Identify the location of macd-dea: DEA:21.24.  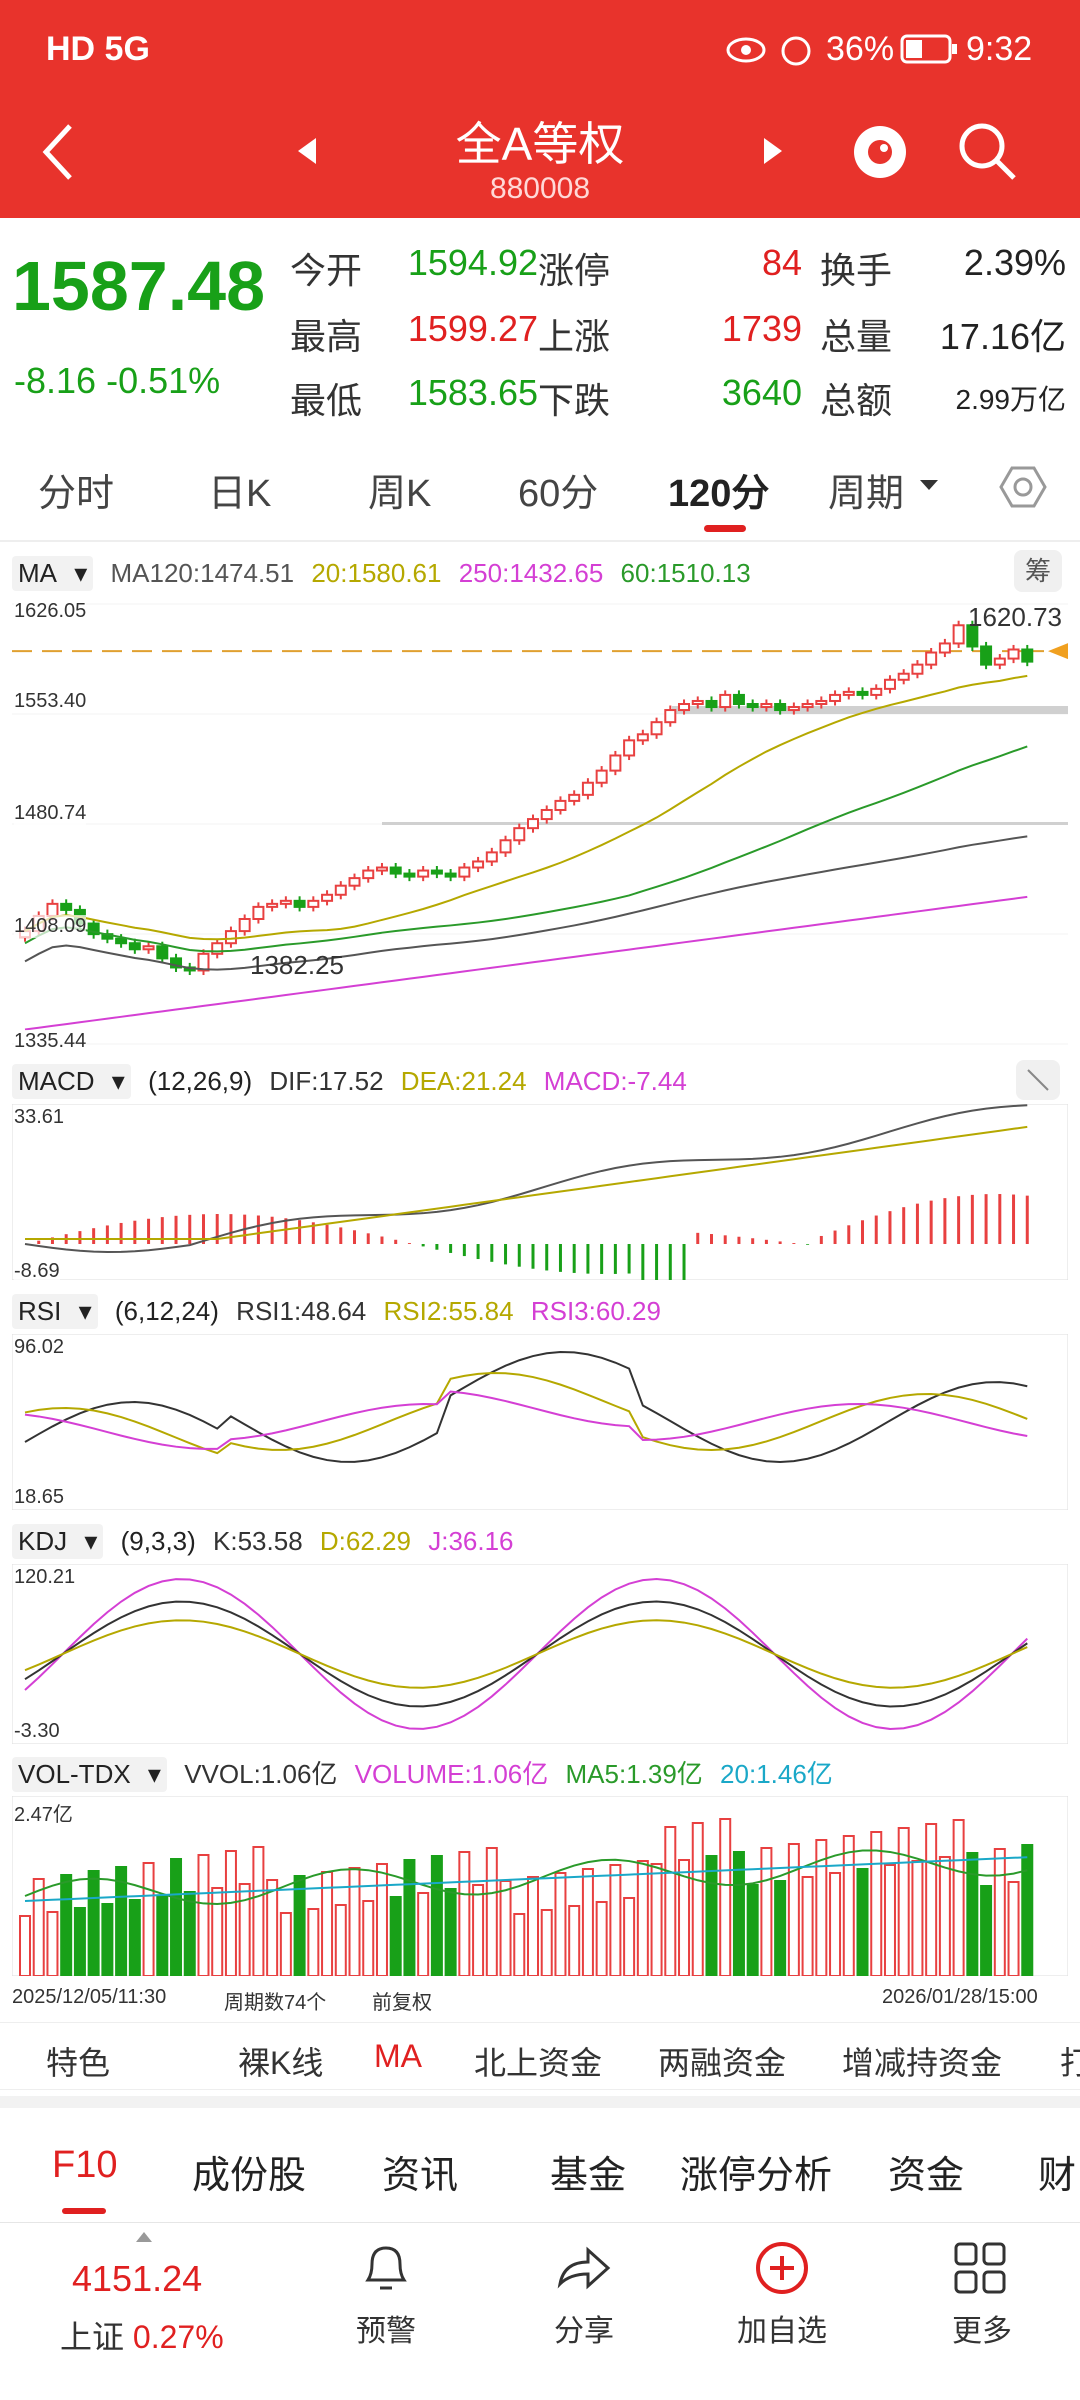
(463, 1081).